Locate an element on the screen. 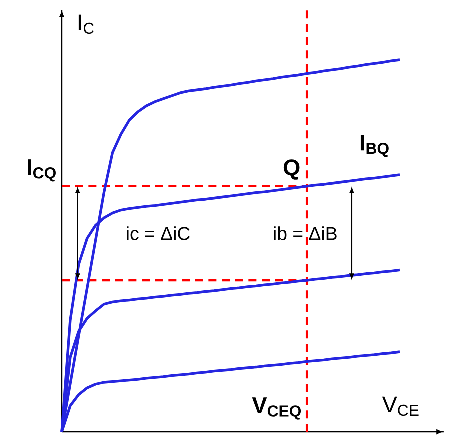 This screenshot has width=457, height=439. ref-line-label: I$_{CQ}$ is located at coordinates (42, 171).